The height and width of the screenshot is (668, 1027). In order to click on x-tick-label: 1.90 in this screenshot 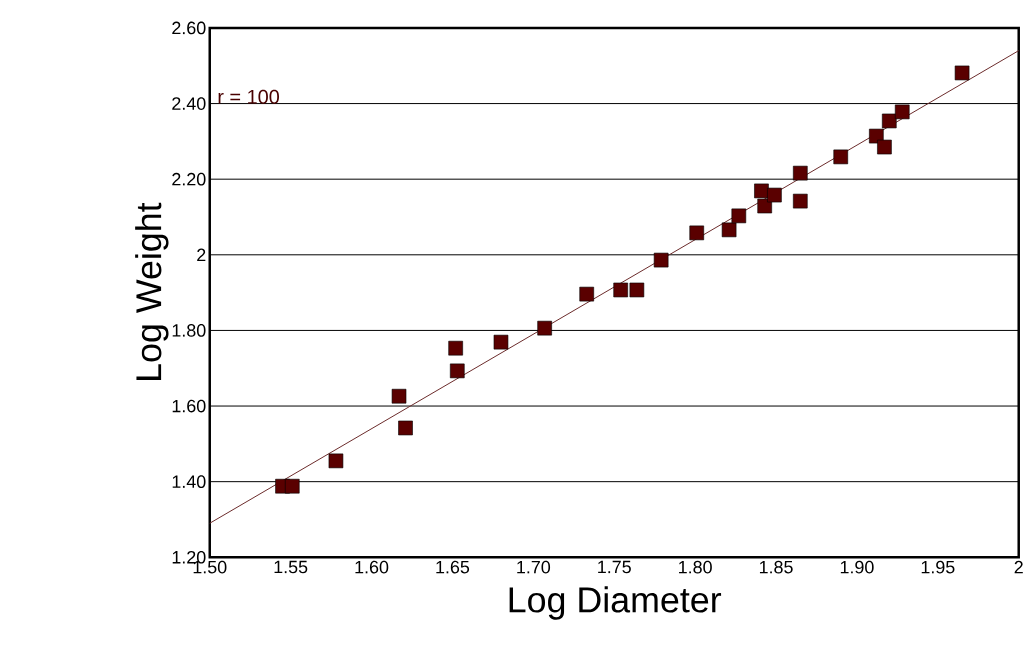, I will do `click(857, 567)`.